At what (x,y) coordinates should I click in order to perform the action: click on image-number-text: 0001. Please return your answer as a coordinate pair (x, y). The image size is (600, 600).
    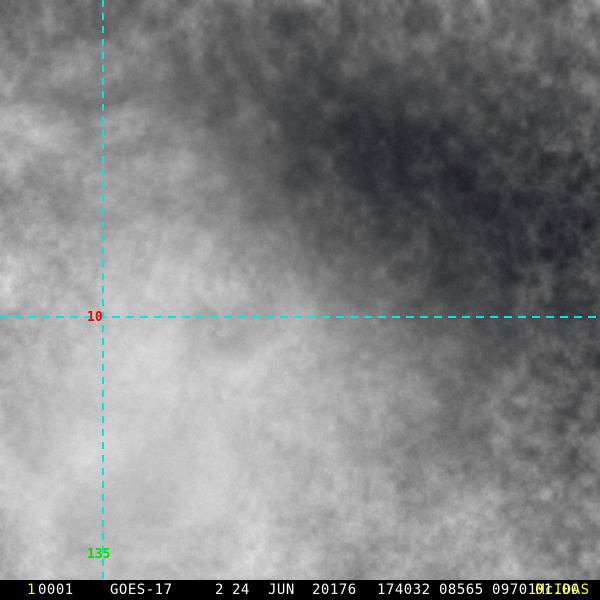
    Looking at the image, I should click on (56, 590).